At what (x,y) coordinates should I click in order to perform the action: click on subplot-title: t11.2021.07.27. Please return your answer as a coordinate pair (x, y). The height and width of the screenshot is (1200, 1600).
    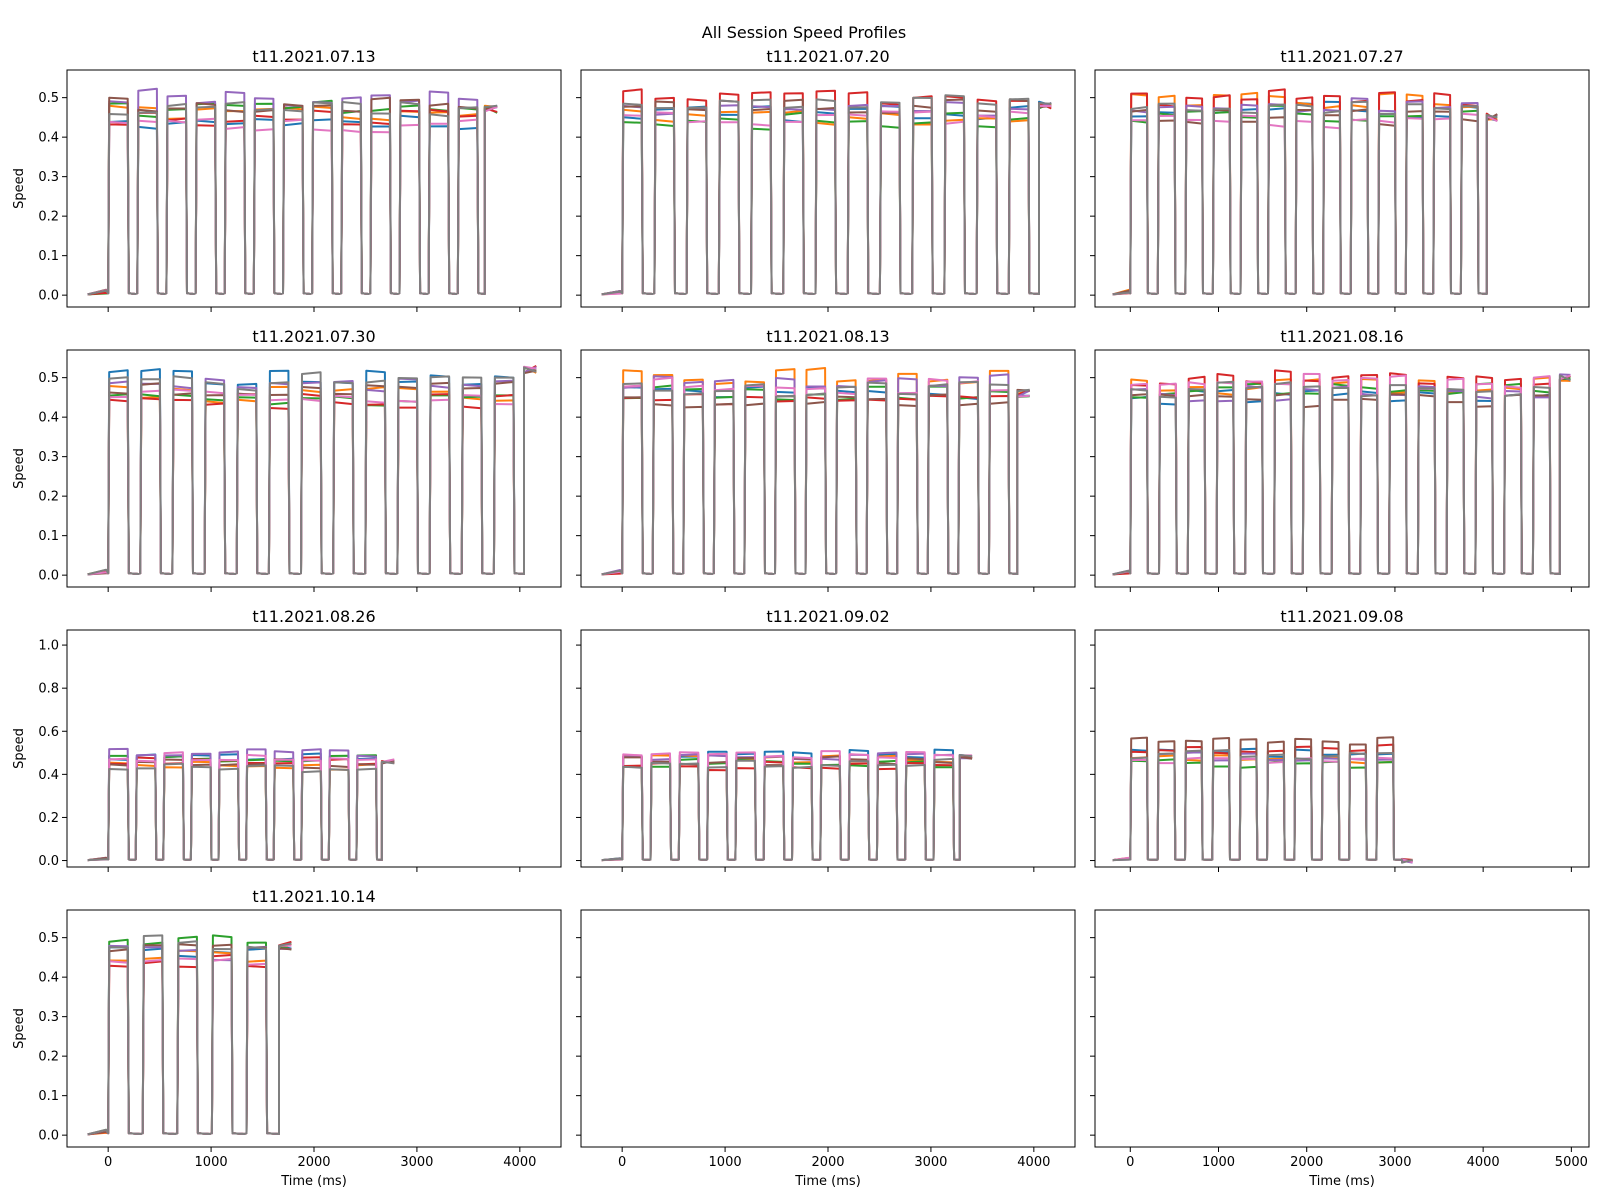
    Looking at the image, I should click on (1341, 56).